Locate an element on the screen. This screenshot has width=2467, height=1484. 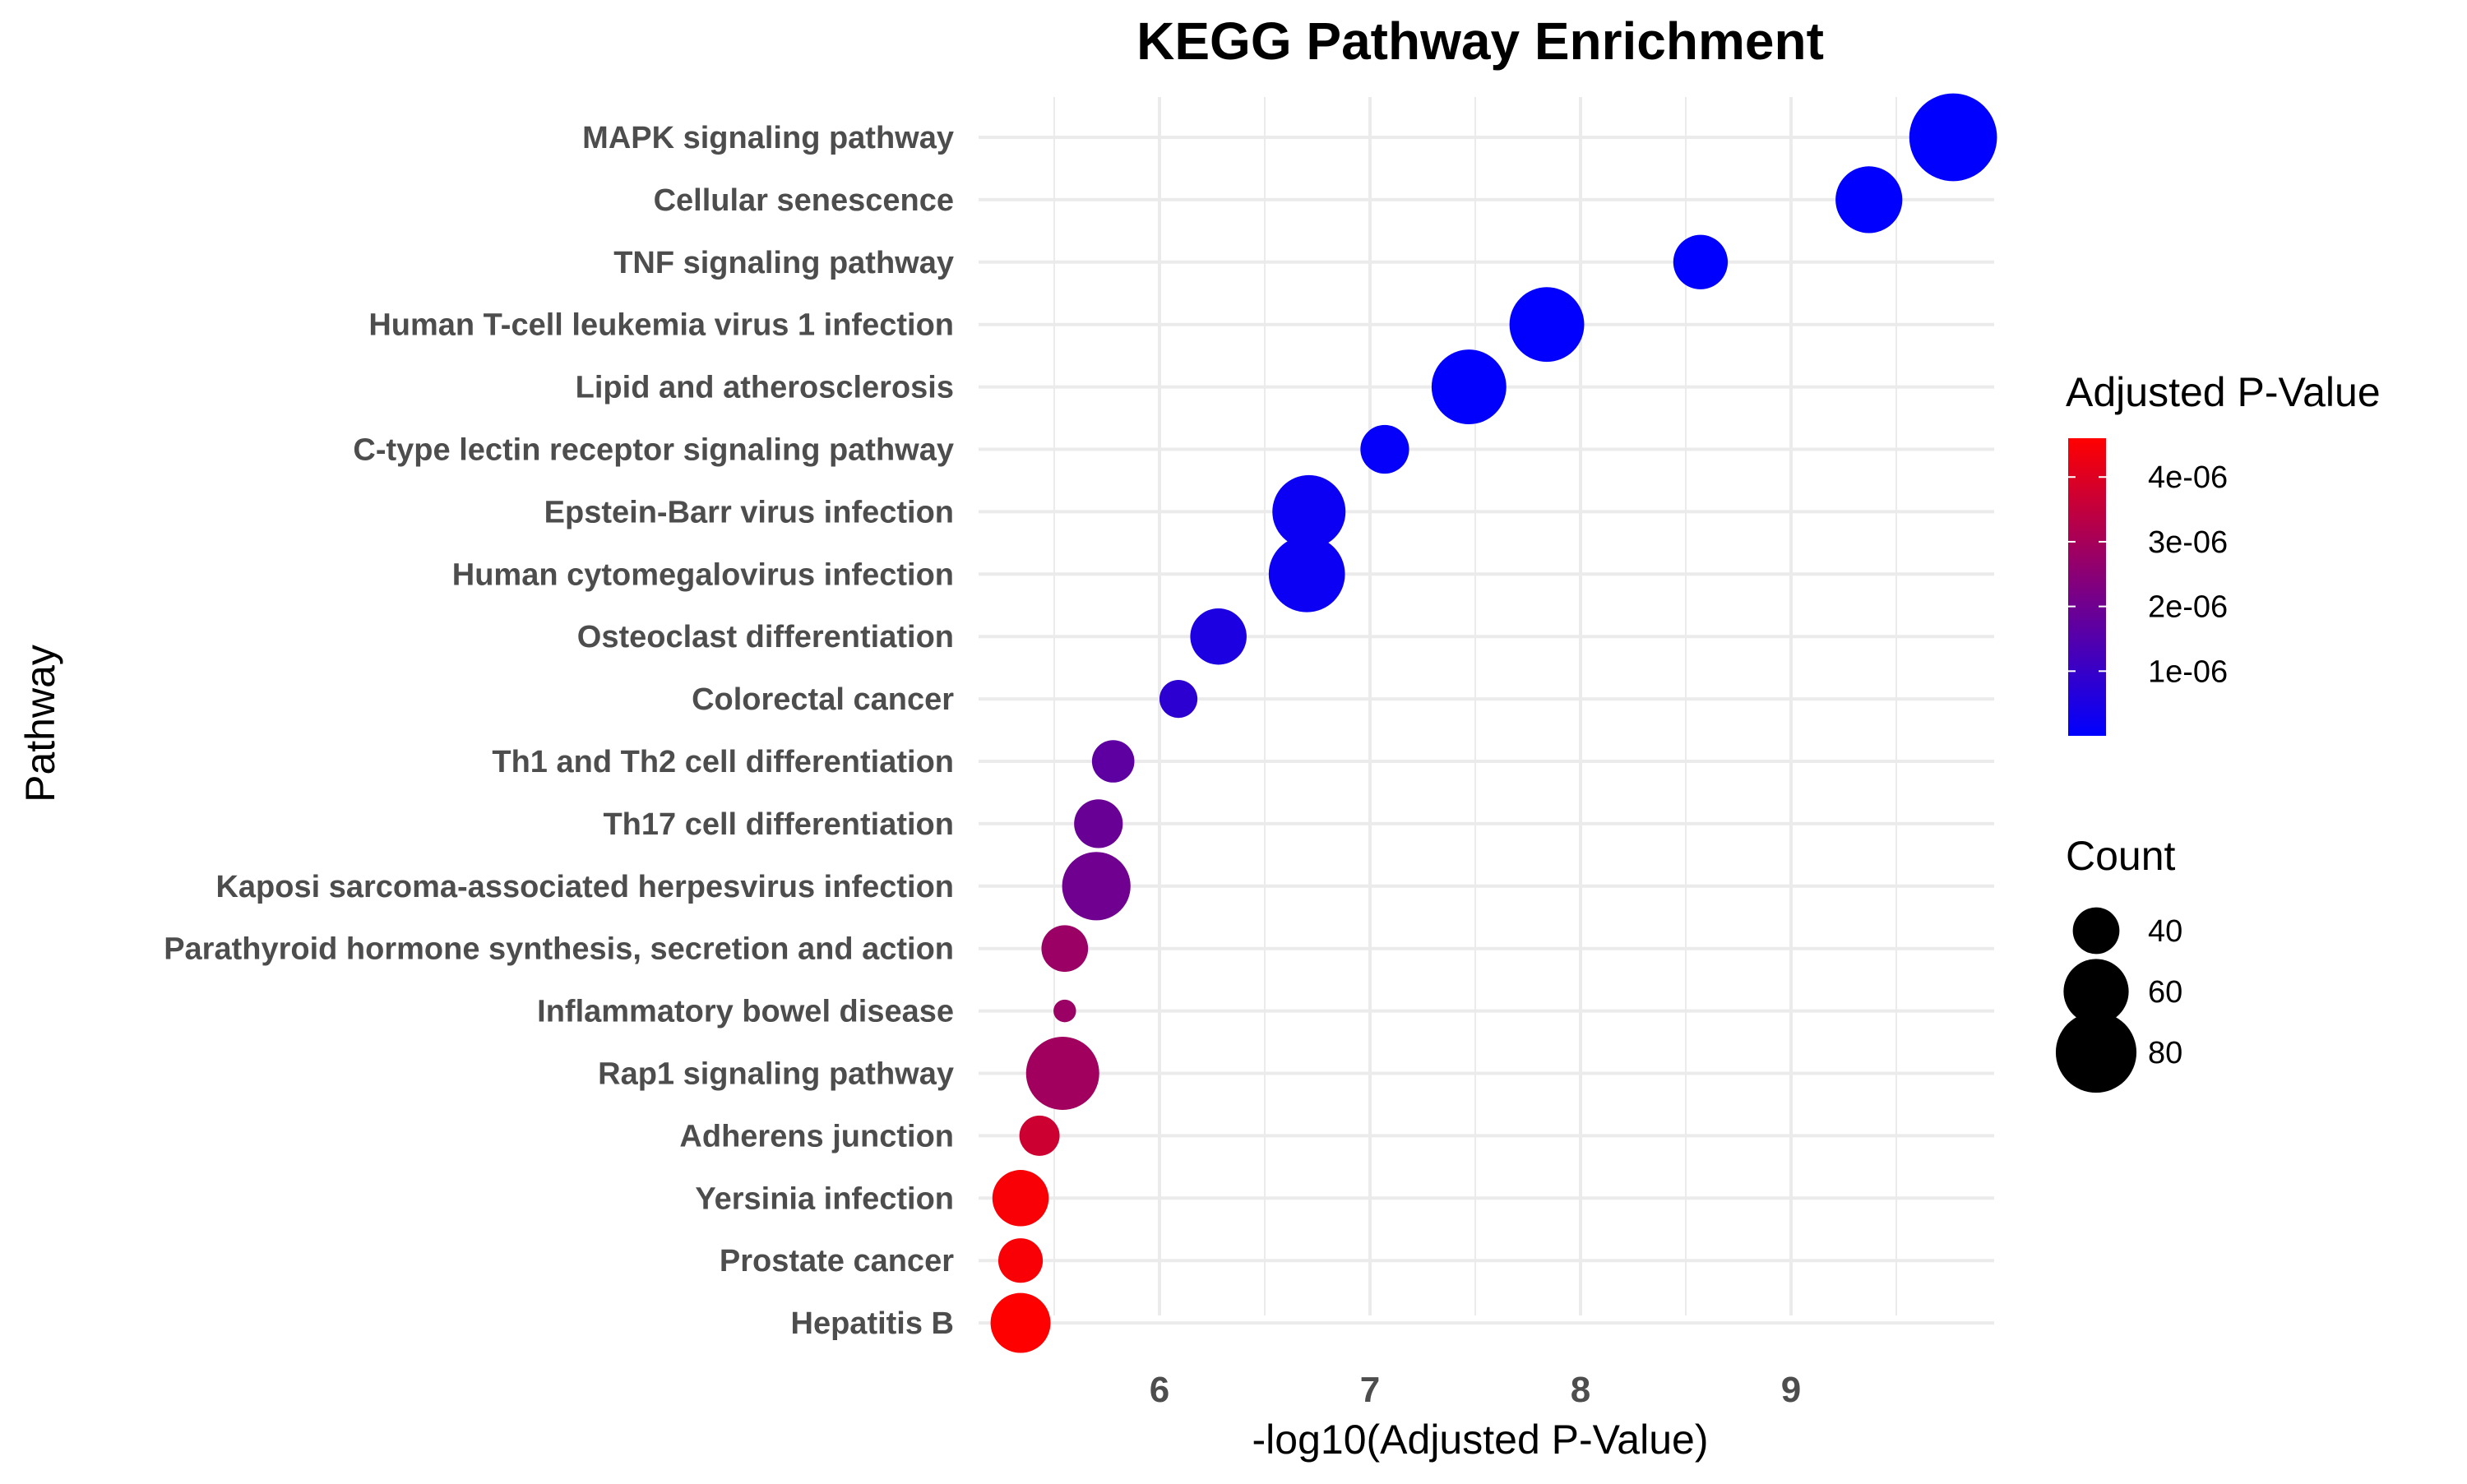
size-legend-entries: 40 60 80 is located at coordinates (2118, 1000).